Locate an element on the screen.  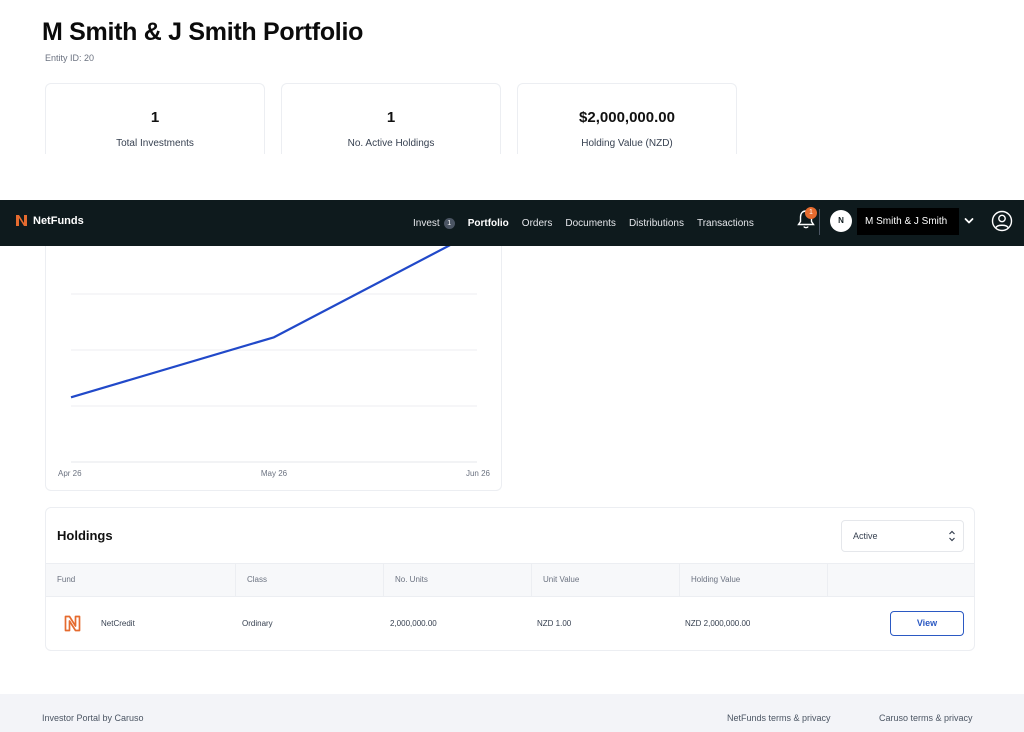
column-header-fund: Fund is located at coordinates (141, 580).